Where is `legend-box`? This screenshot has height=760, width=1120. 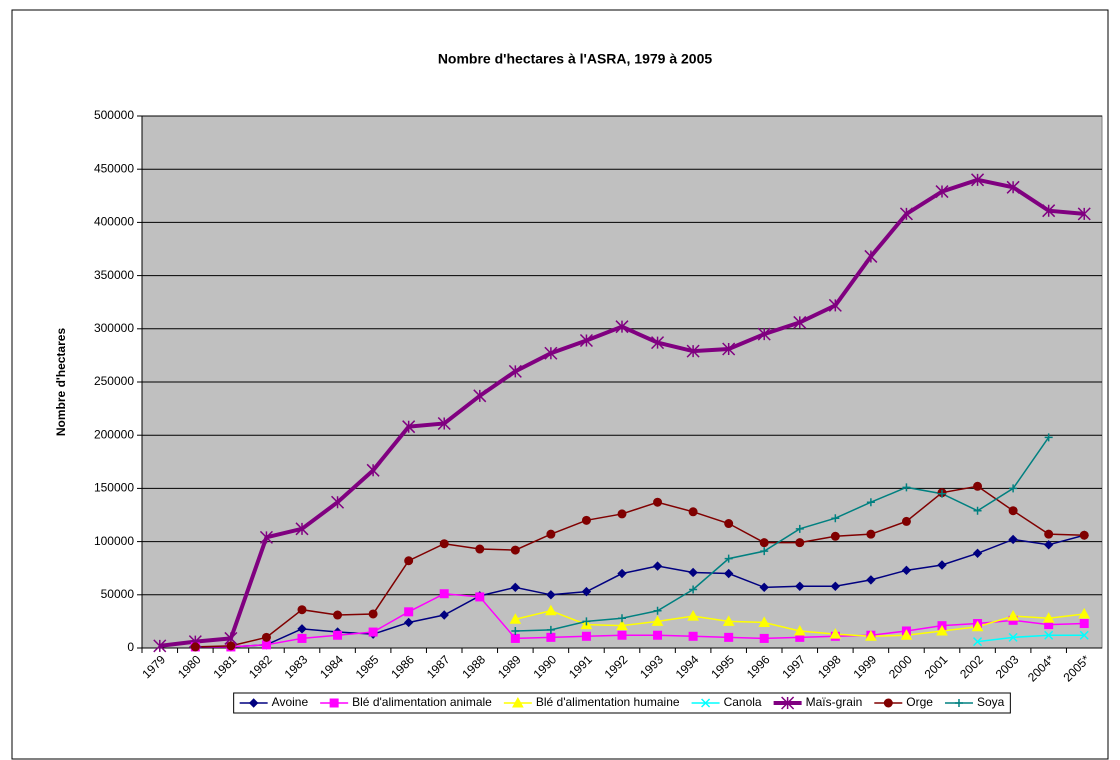
legend-box is located at coordinates (622, 703).